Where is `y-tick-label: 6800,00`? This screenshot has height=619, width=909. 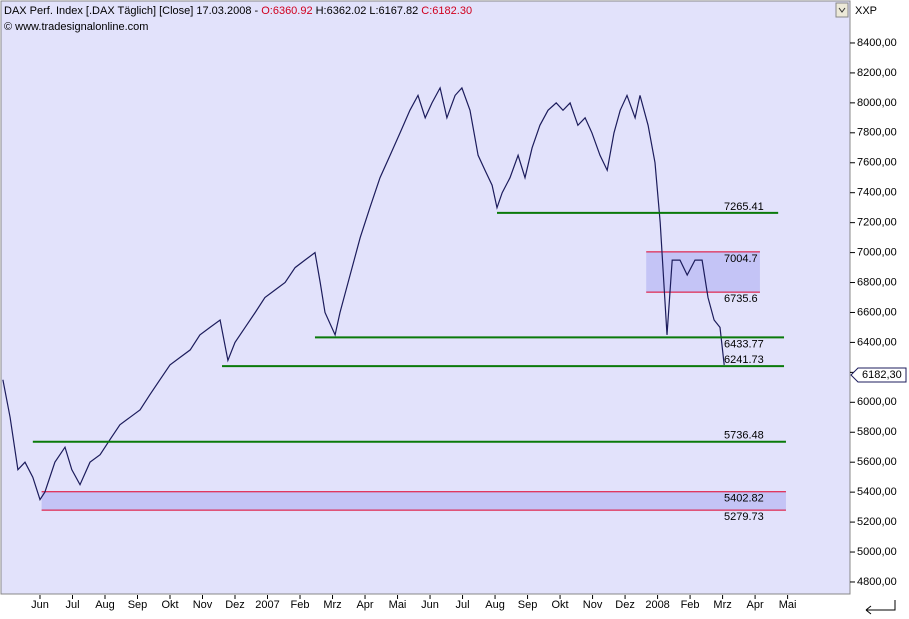 y-tick-label: 6800,00 is located at coordinates (877, 282).